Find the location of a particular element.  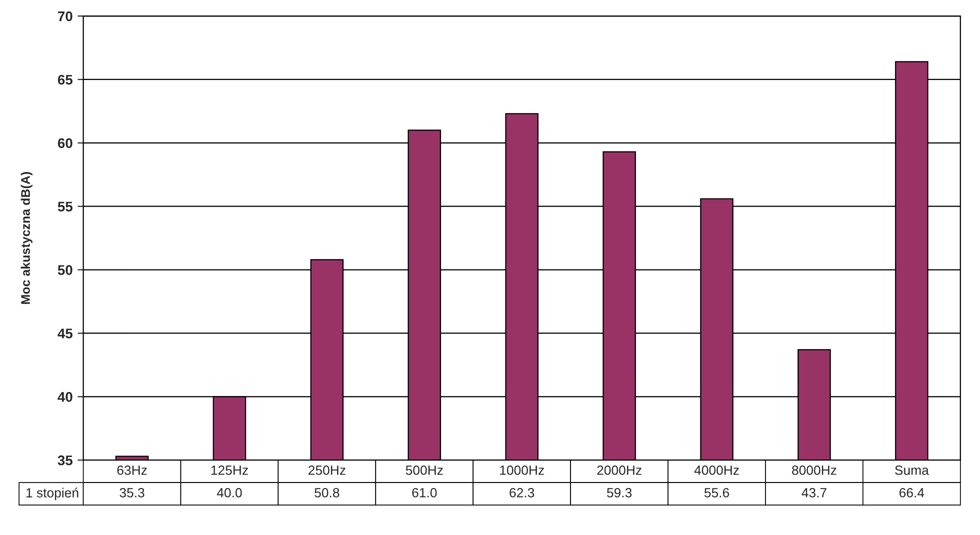

y-tick-label: 60 is located at coordinates (65, 143).